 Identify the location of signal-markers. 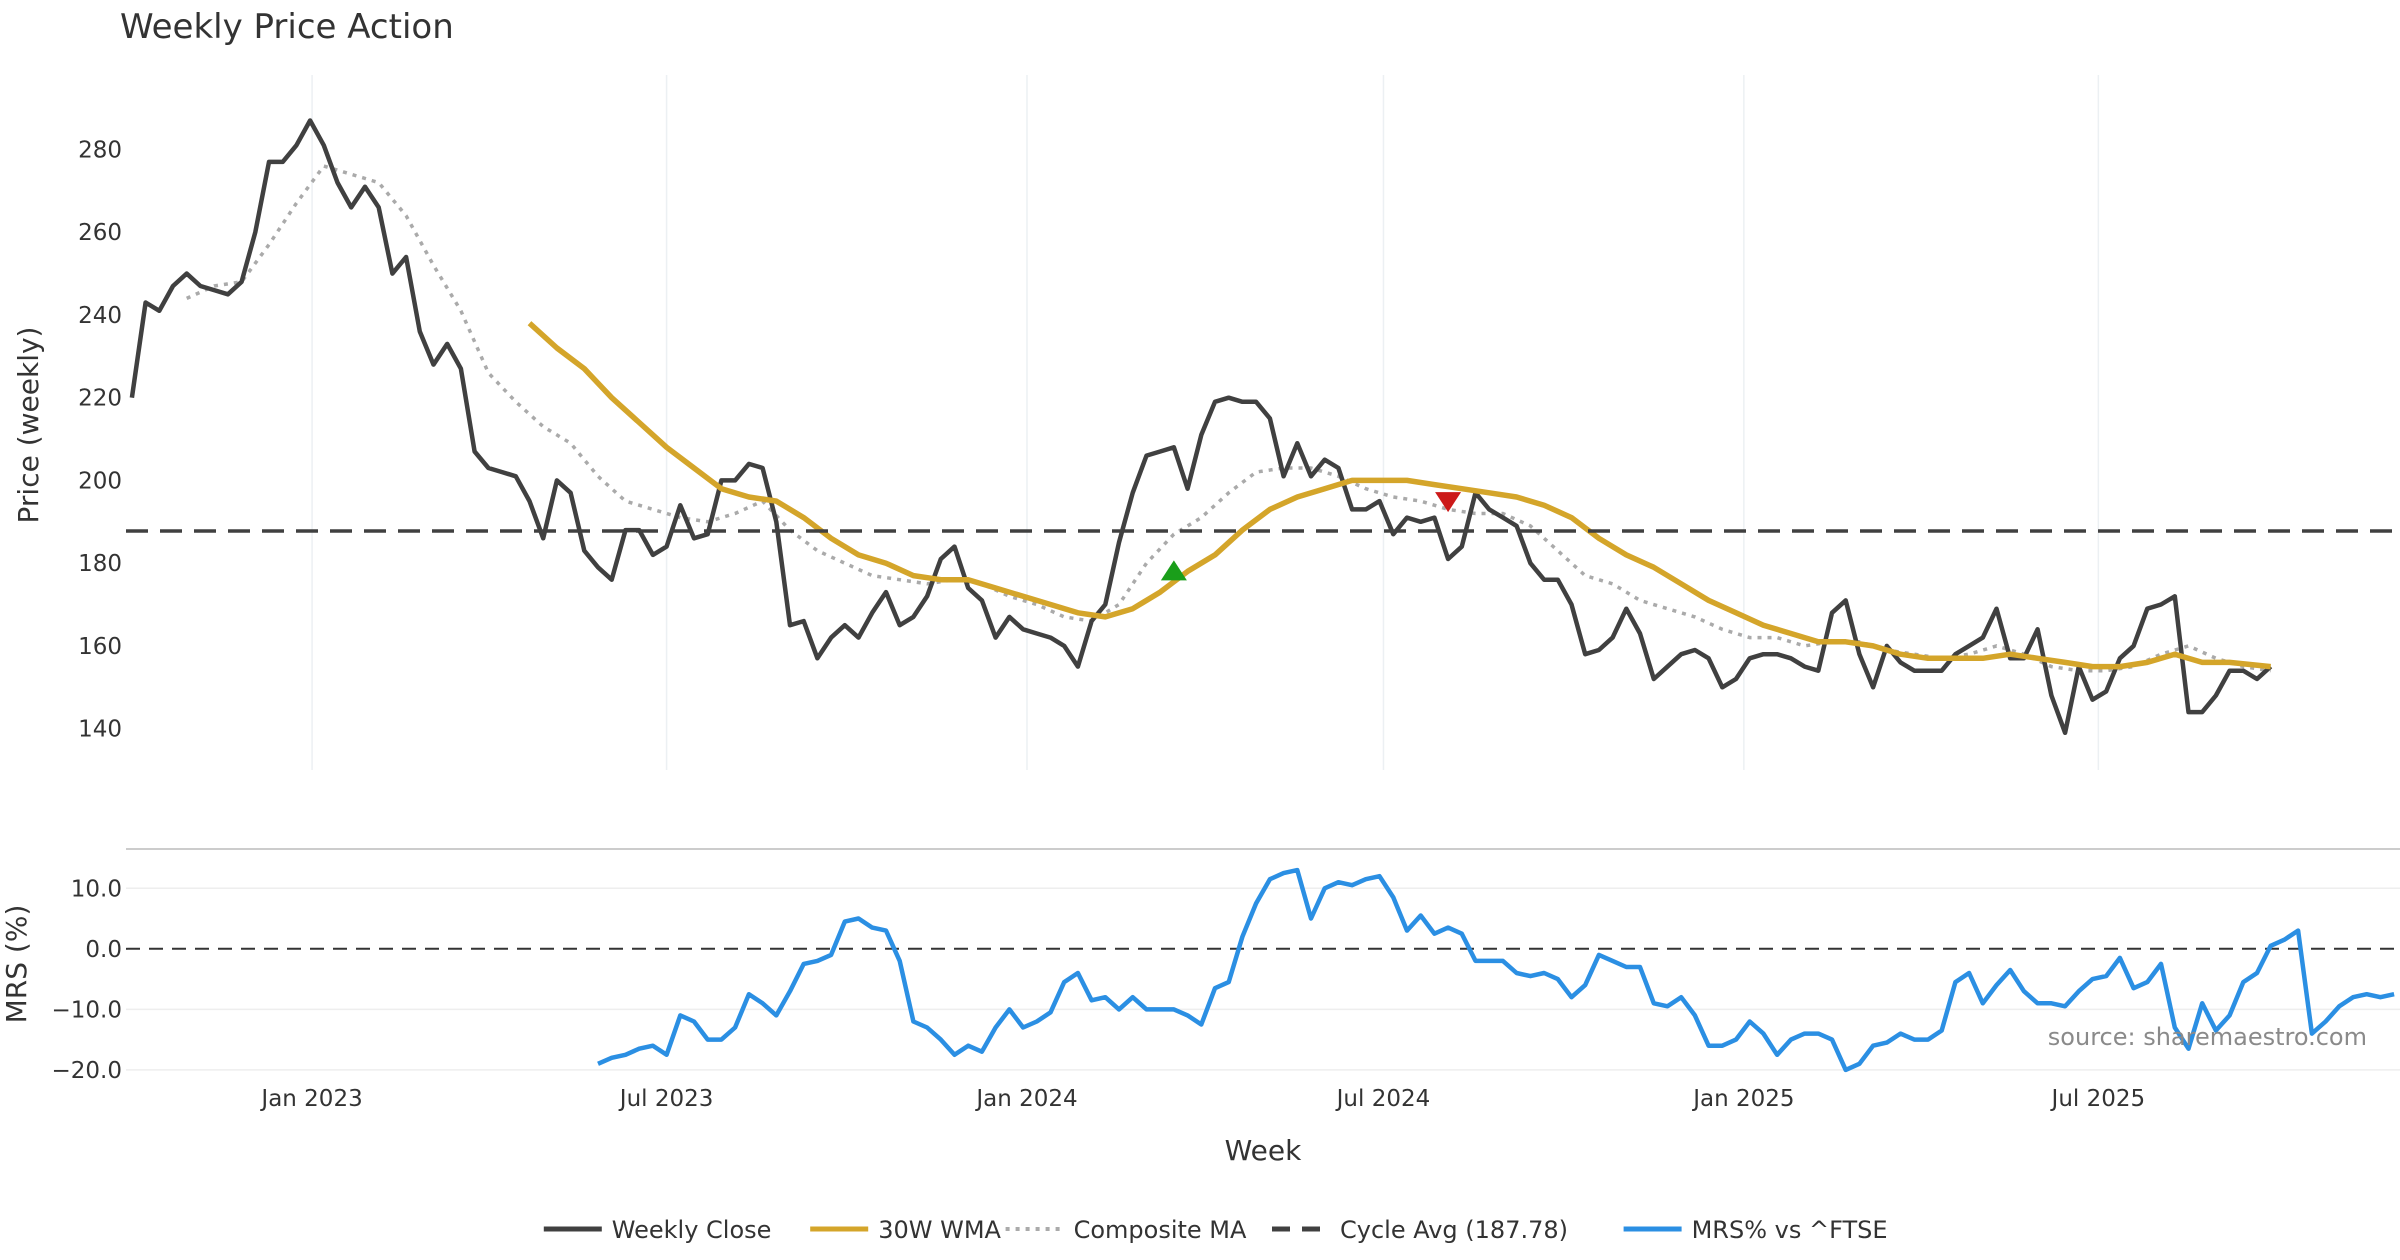
(1311, 536).